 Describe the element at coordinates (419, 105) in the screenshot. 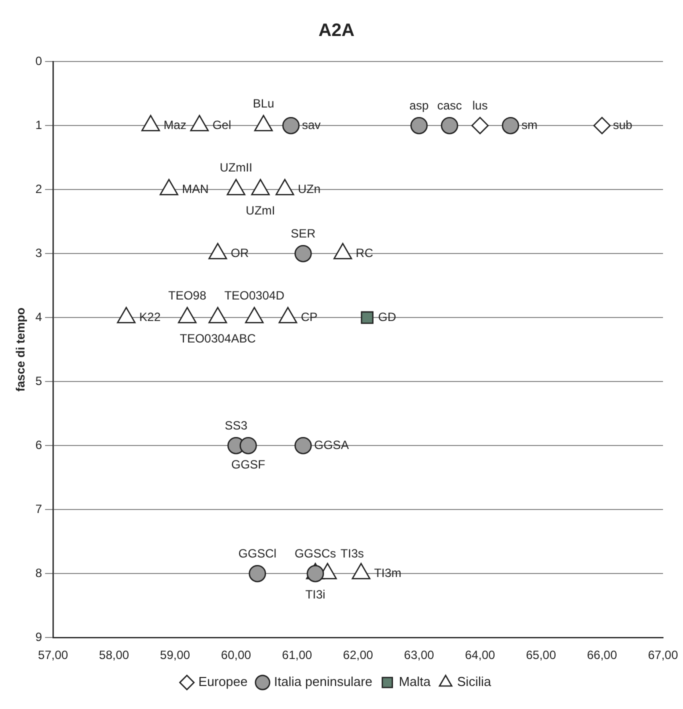

I see `data-label: asp` at that location.